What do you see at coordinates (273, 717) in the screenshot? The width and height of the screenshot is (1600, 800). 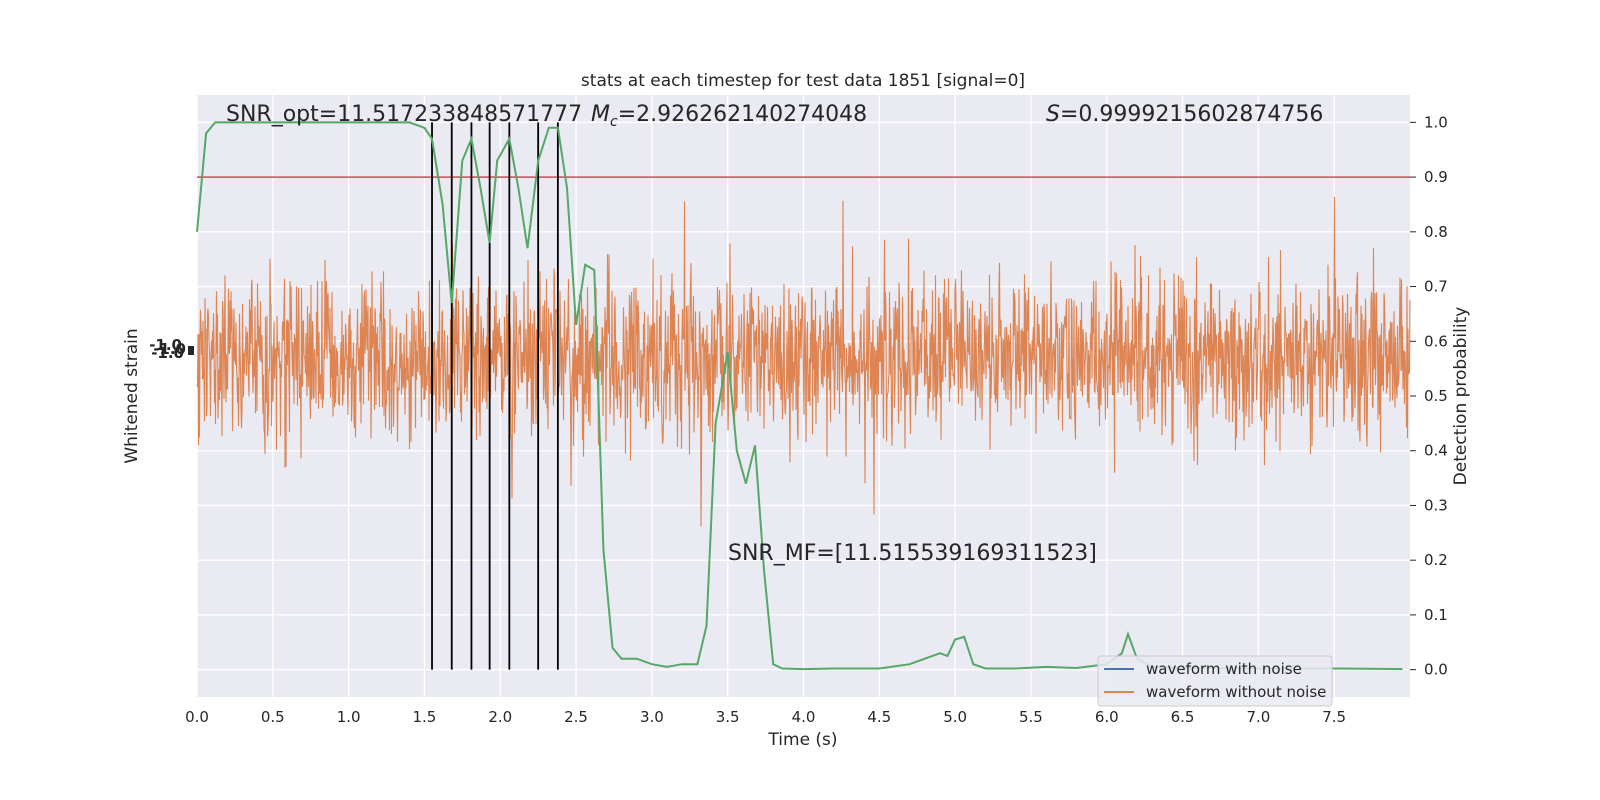 I see `x-tick-label: 0.5` at bounding box center [273, 717].